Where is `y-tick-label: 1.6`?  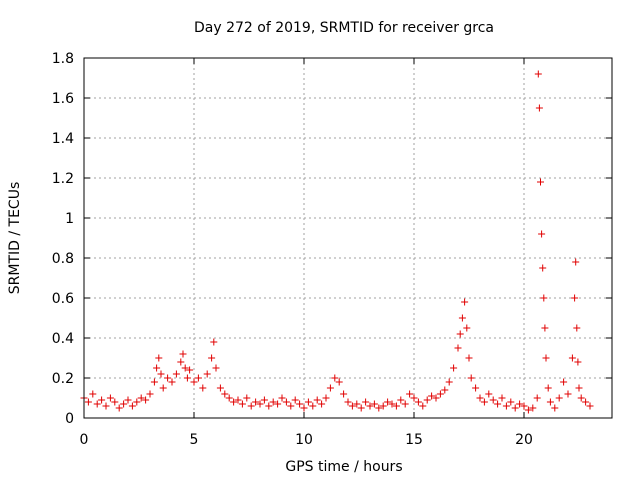
y-tick-label: 1.6 is located at coordinates (63, 99).